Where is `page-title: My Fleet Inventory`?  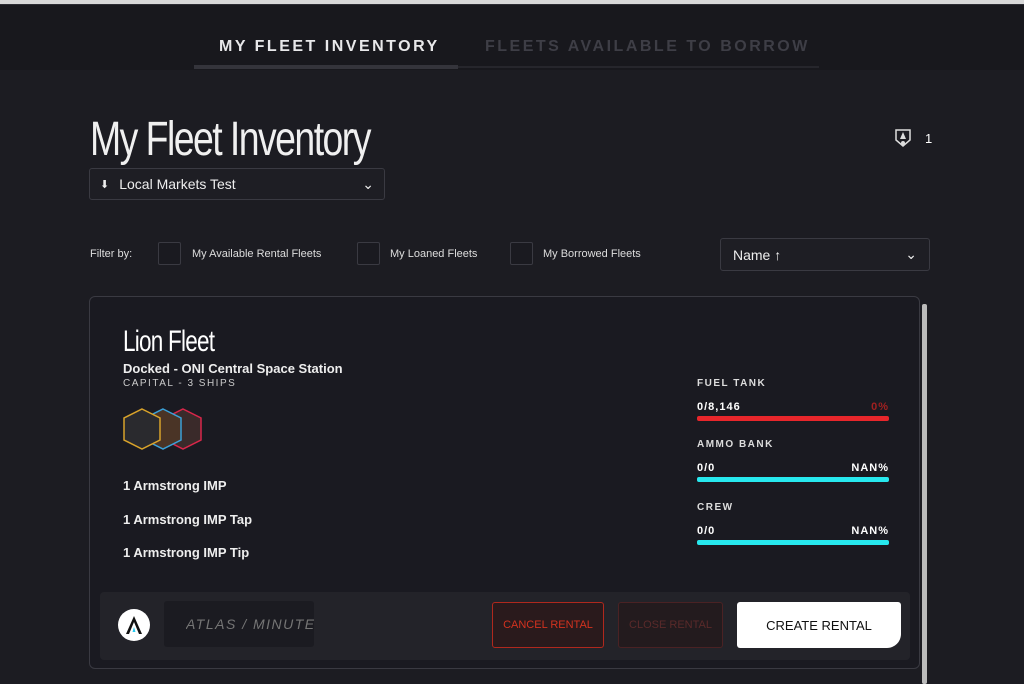 page-title: My Fleet Inventory is located at coordinates (230, 139).